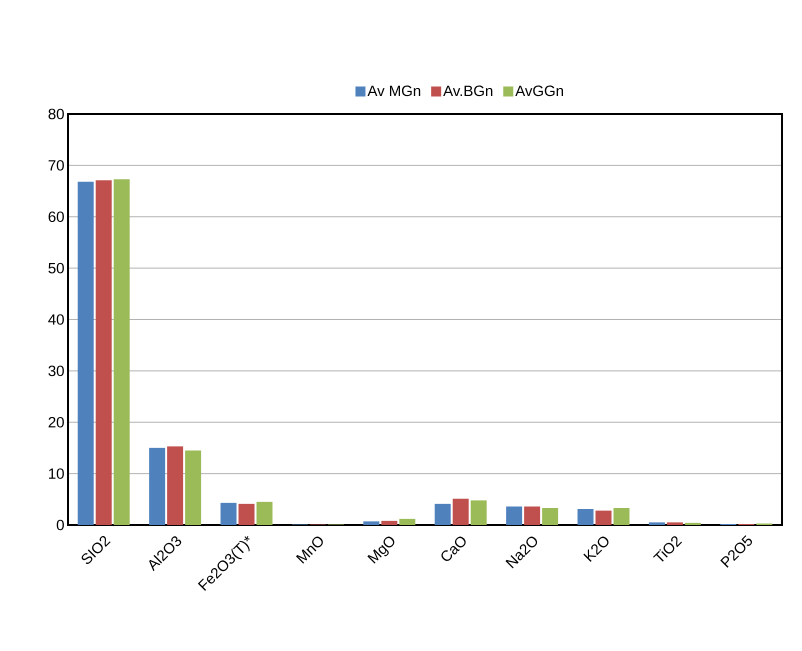 This screenshot has width=802, height=651. What do you see at coordinates (539, 91) in the screenshot?
I see `legend-label: AvGGn` at bounding box center [539, 91].